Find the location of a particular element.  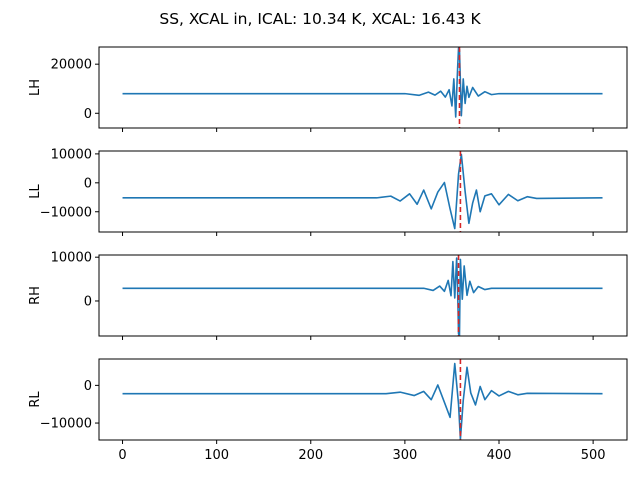

series-line-rl is located at coordinates (362, 401).